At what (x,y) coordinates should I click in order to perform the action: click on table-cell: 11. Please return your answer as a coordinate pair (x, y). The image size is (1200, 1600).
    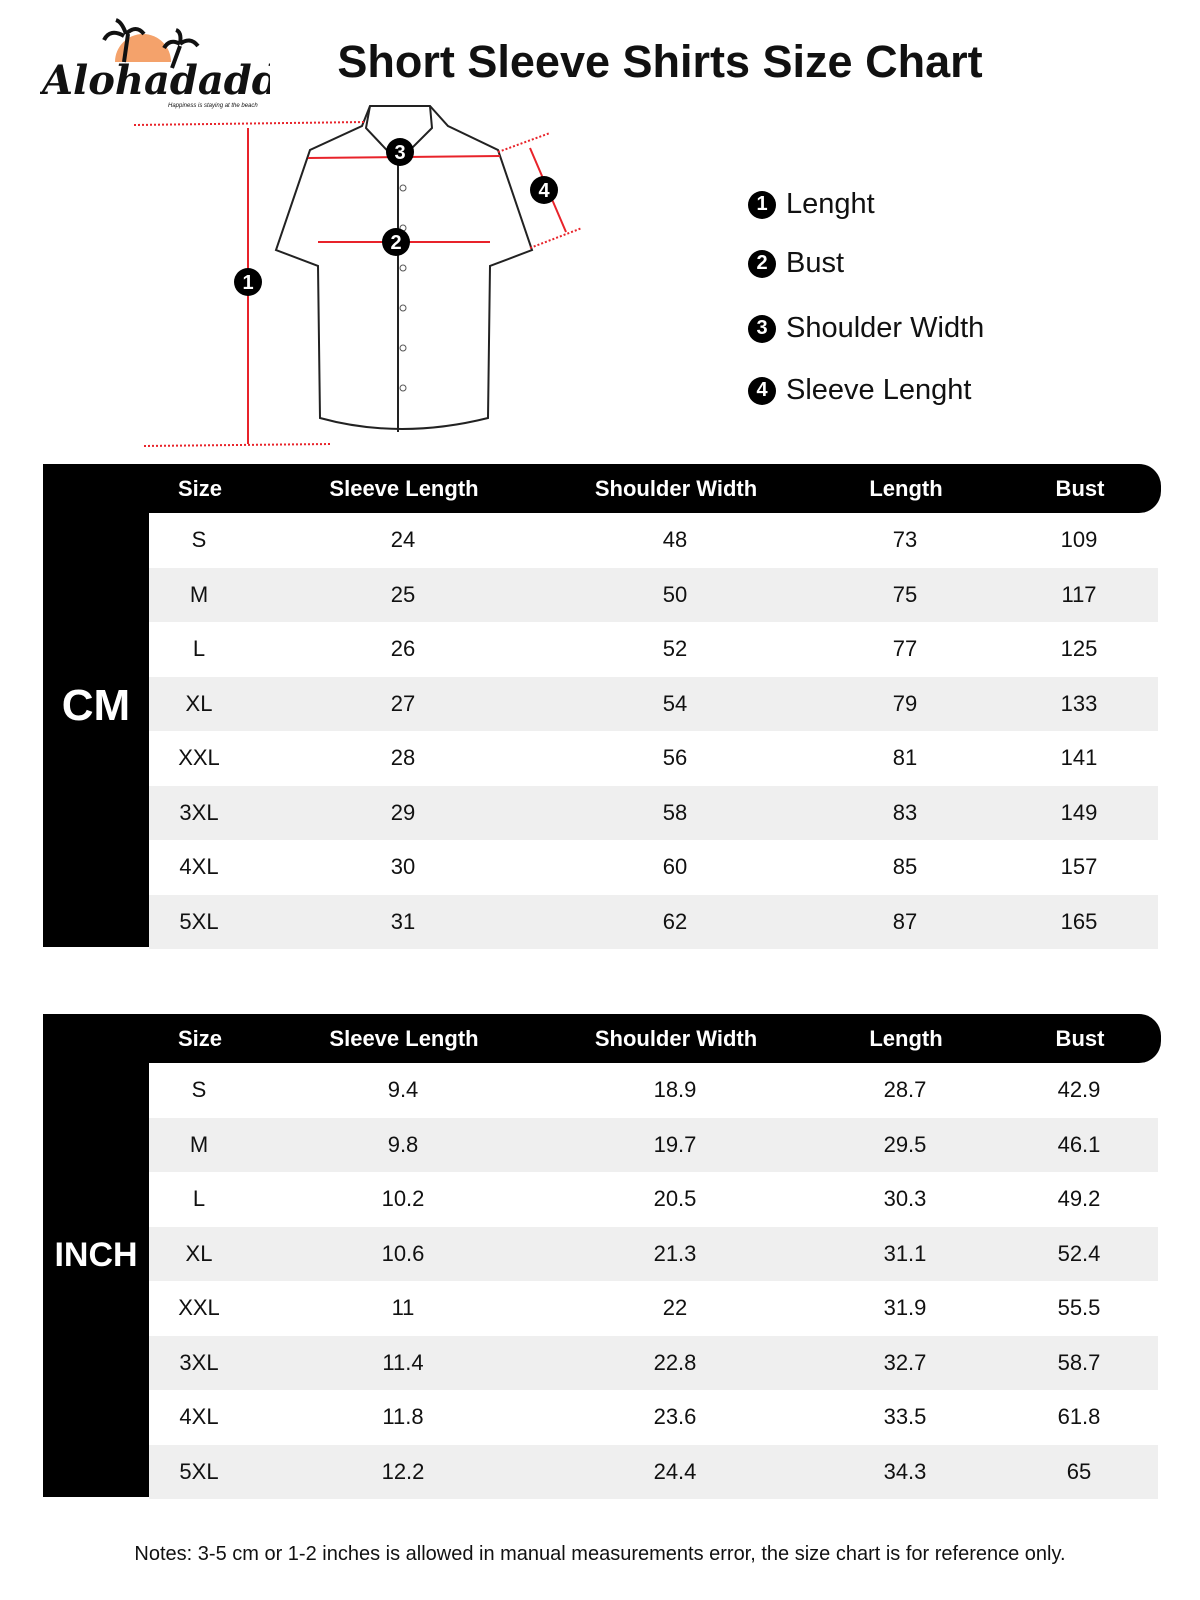
    Looking at the image, I should click on (403, 1308).